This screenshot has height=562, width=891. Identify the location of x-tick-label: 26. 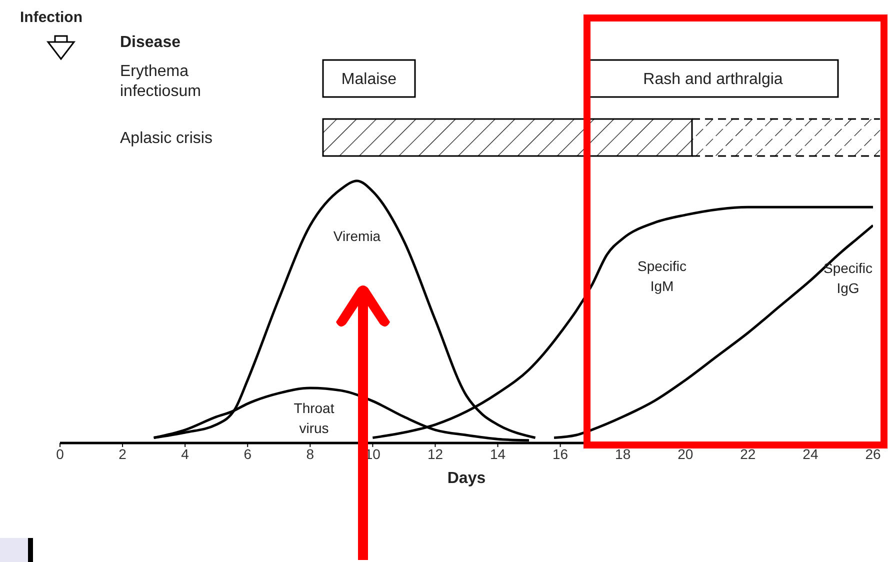
(873, 454).